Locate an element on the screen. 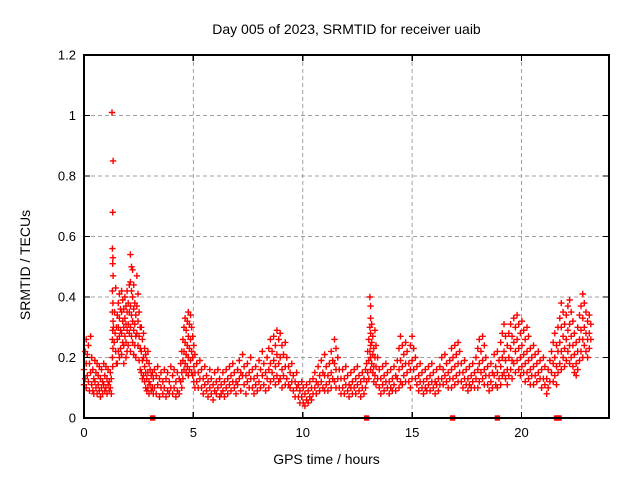 Image resolution: width=640 pixels, height=480 pixels. x-tick-label: 10 is located at coordinates (303, 432).